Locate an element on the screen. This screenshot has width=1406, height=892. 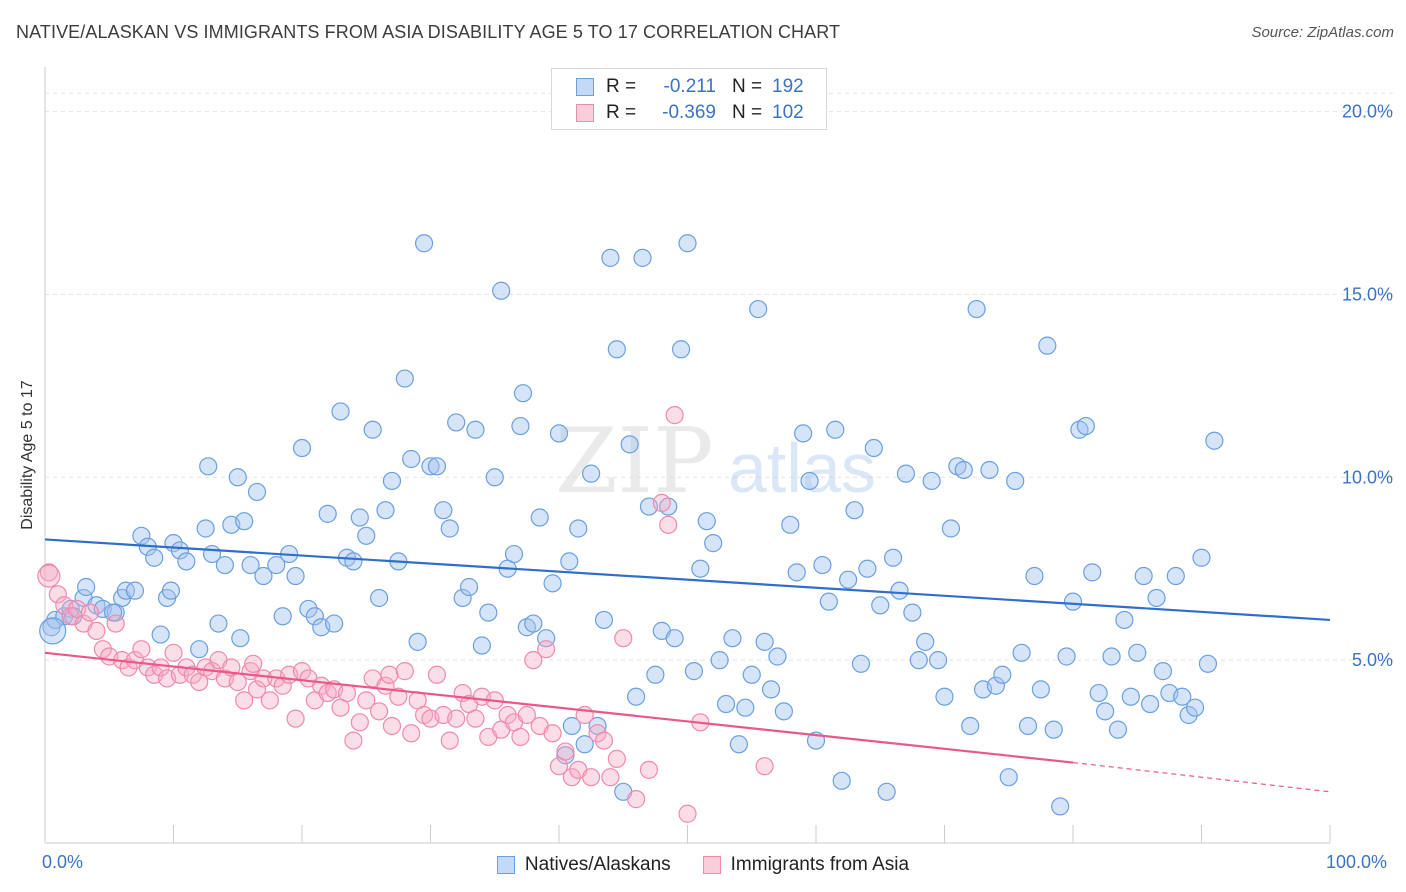
y-tick-label: 5.0% is located at coordinates (1372, 660).